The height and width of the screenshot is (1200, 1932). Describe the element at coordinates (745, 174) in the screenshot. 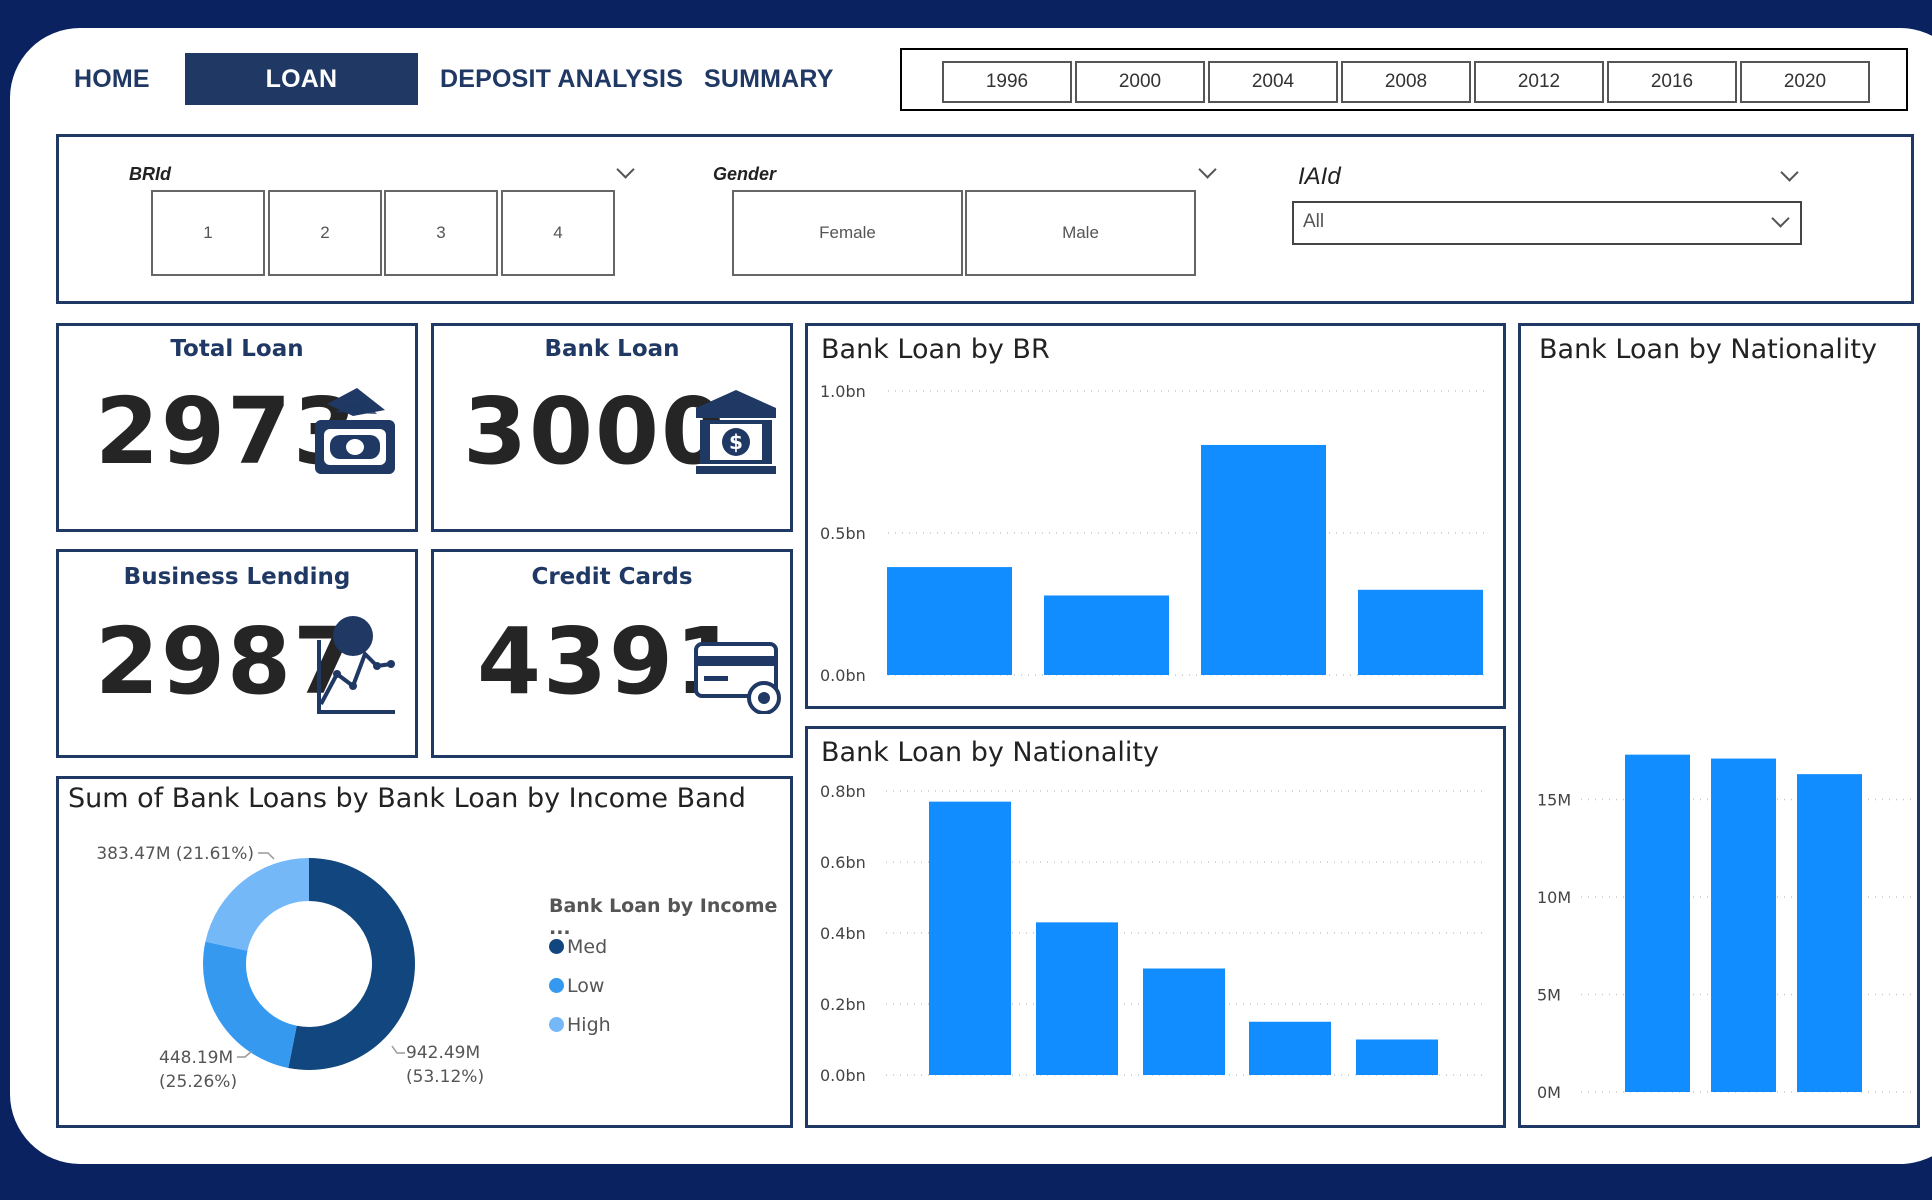

I see `gender-slicer-title: Gender` at that location.